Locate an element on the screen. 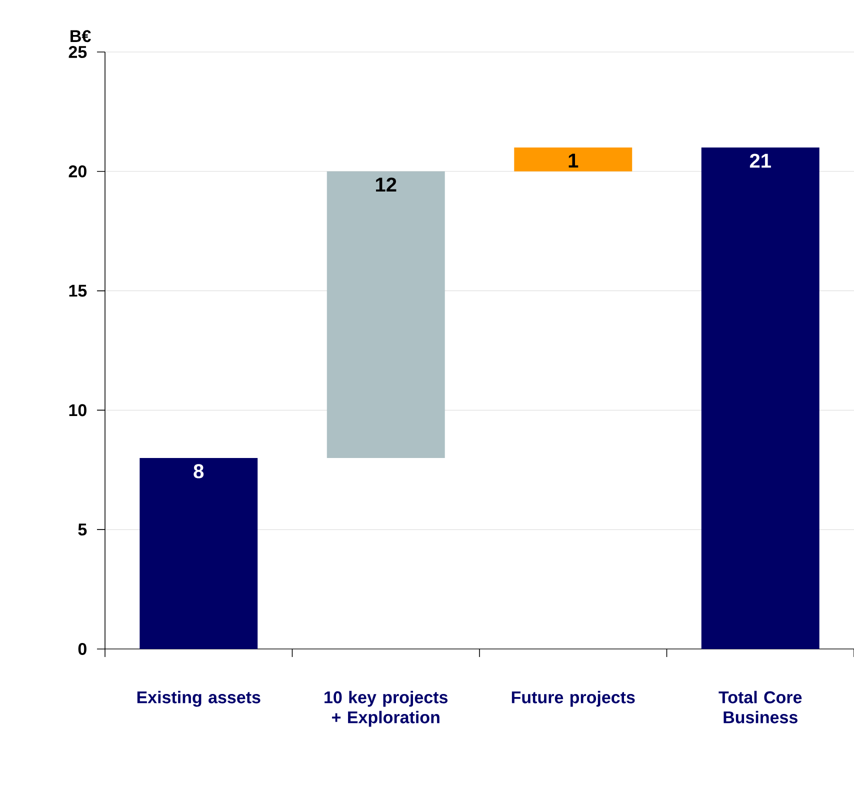  x-tick-label: Future projects is located at coordinates (573, 698).